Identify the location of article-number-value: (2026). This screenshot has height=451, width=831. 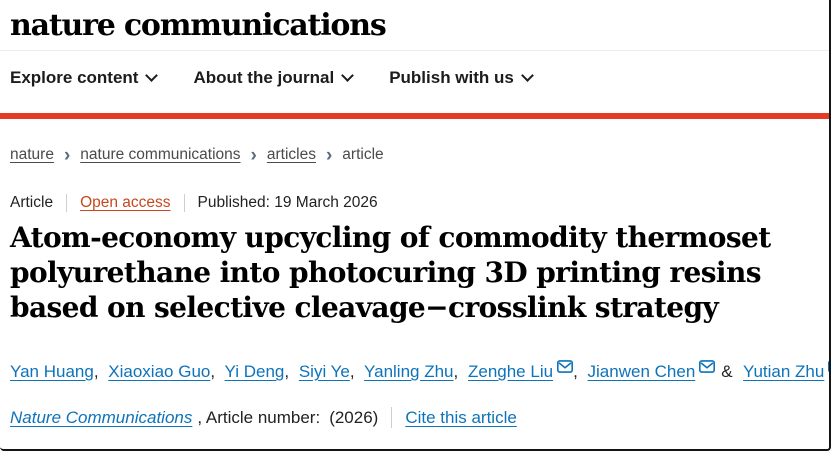
(354, 417).